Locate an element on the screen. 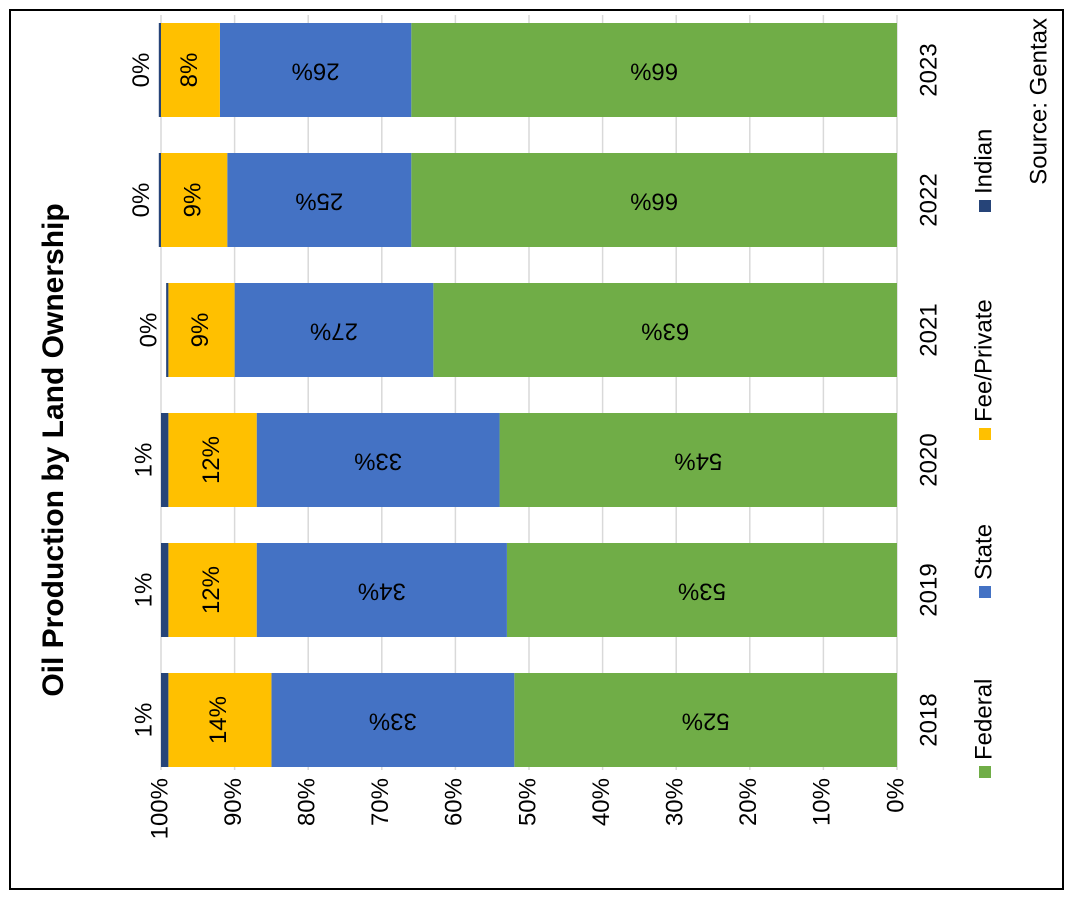  x-tick-label: 2022 is located at coordinates (928, 199).